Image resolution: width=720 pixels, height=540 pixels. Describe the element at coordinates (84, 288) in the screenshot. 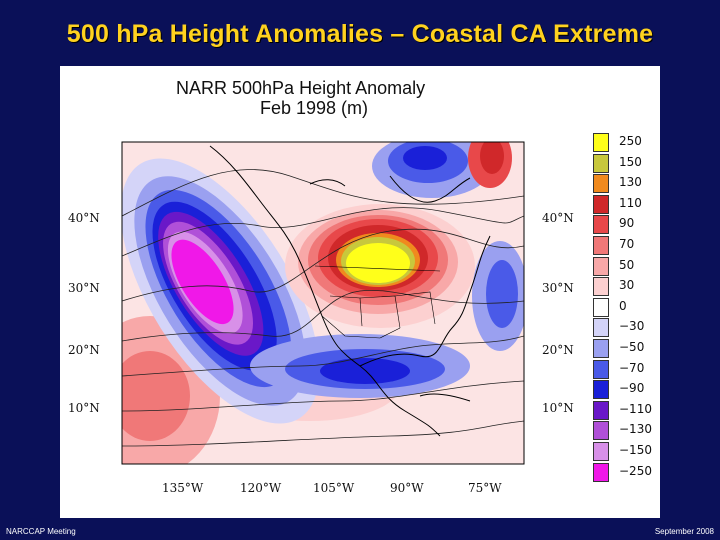

I see `lat-label-left-30: 30°N` at that location.